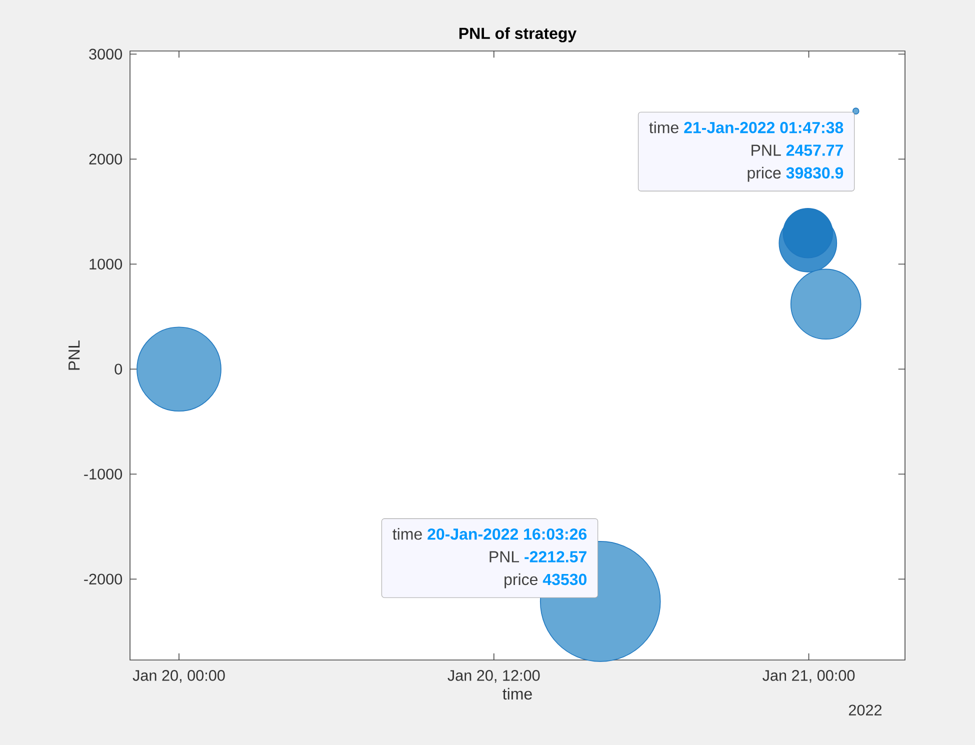 Image resolution: width=975 pixels, height=745 pixels. I want to click on x-tick-label: Jan 21, 00:00, so click(808, 676).